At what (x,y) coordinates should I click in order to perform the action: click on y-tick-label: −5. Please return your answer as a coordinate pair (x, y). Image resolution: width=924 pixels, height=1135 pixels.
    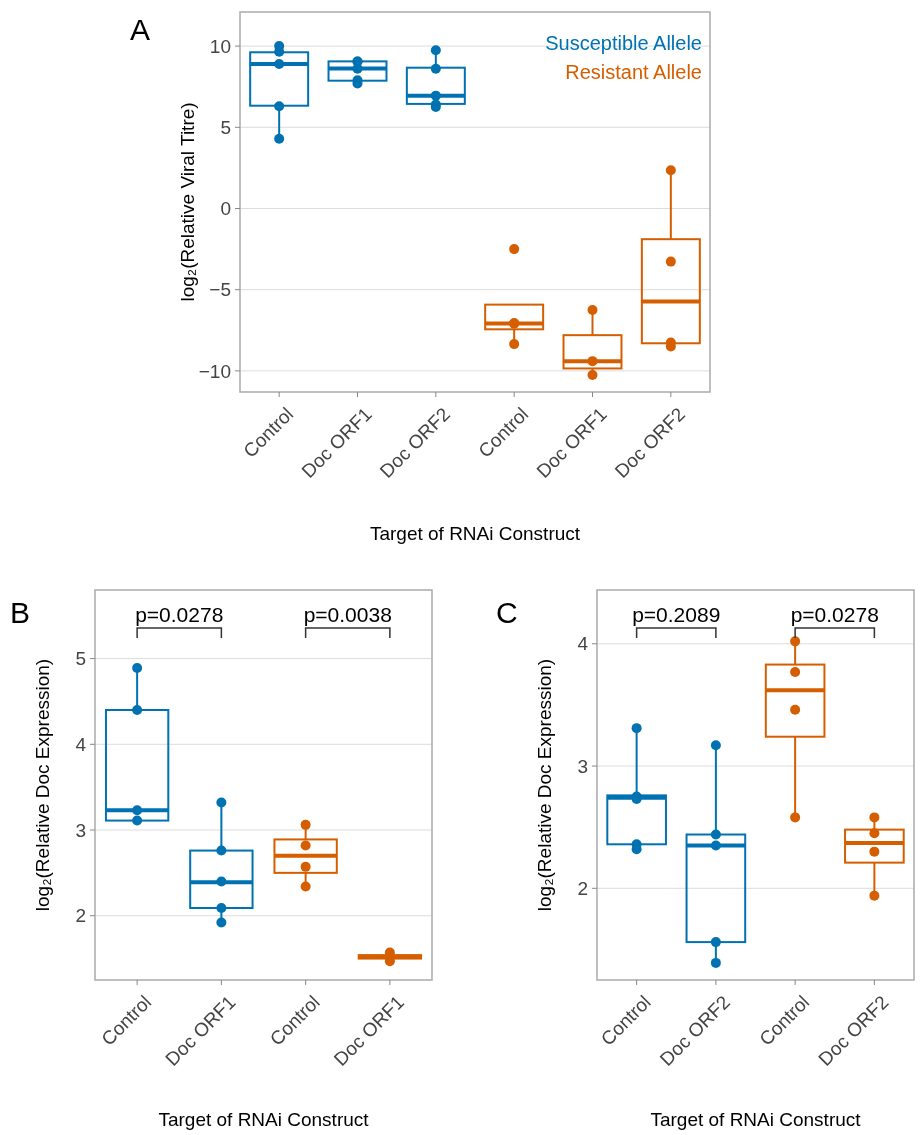
    Looking at the image, I should click on (220, 290).